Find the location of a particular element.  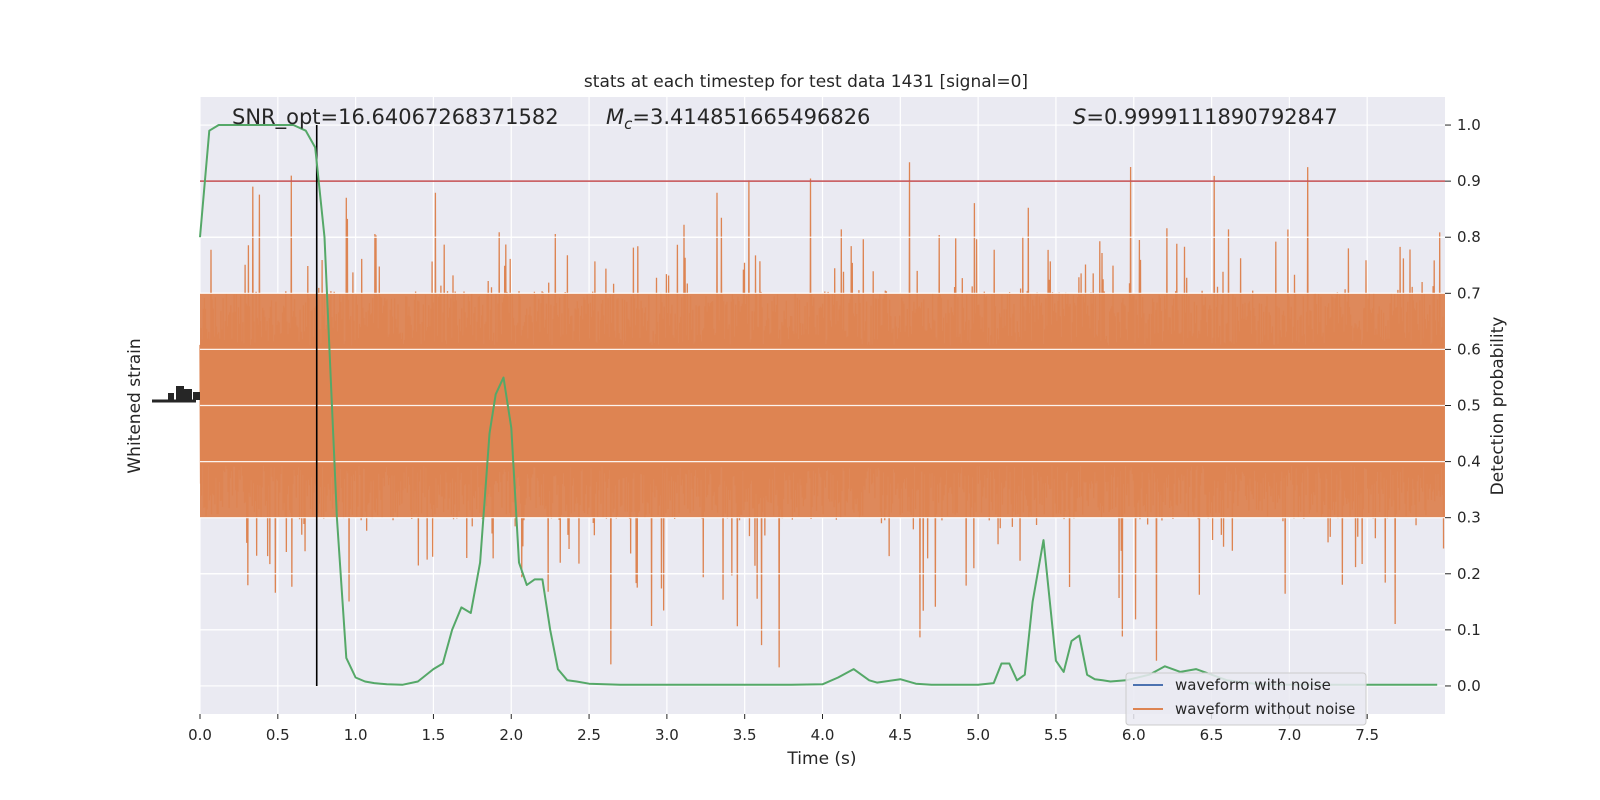

x-axis-label: Time (s) is located at coordinates (821, 759).